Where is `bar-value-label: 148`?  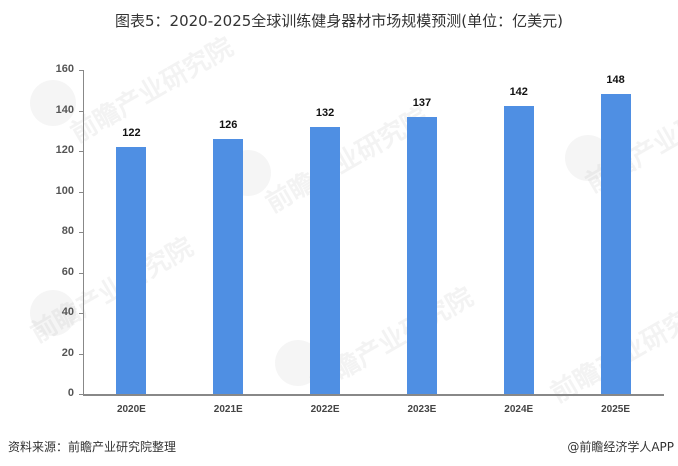
bar-value-label: 148 is located at coordinates (615, 80).